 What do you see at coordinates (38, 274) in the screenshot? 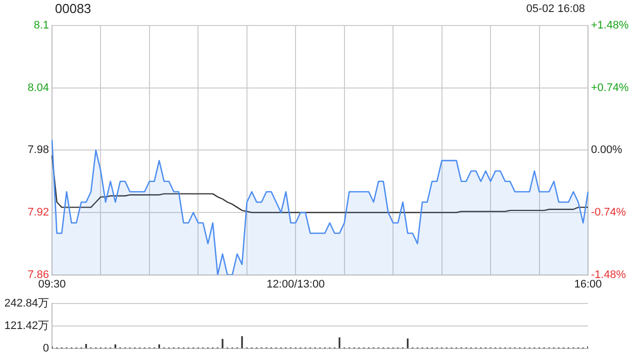
I see `y-tick-label: 7.86` at bounding box center [38, 274].